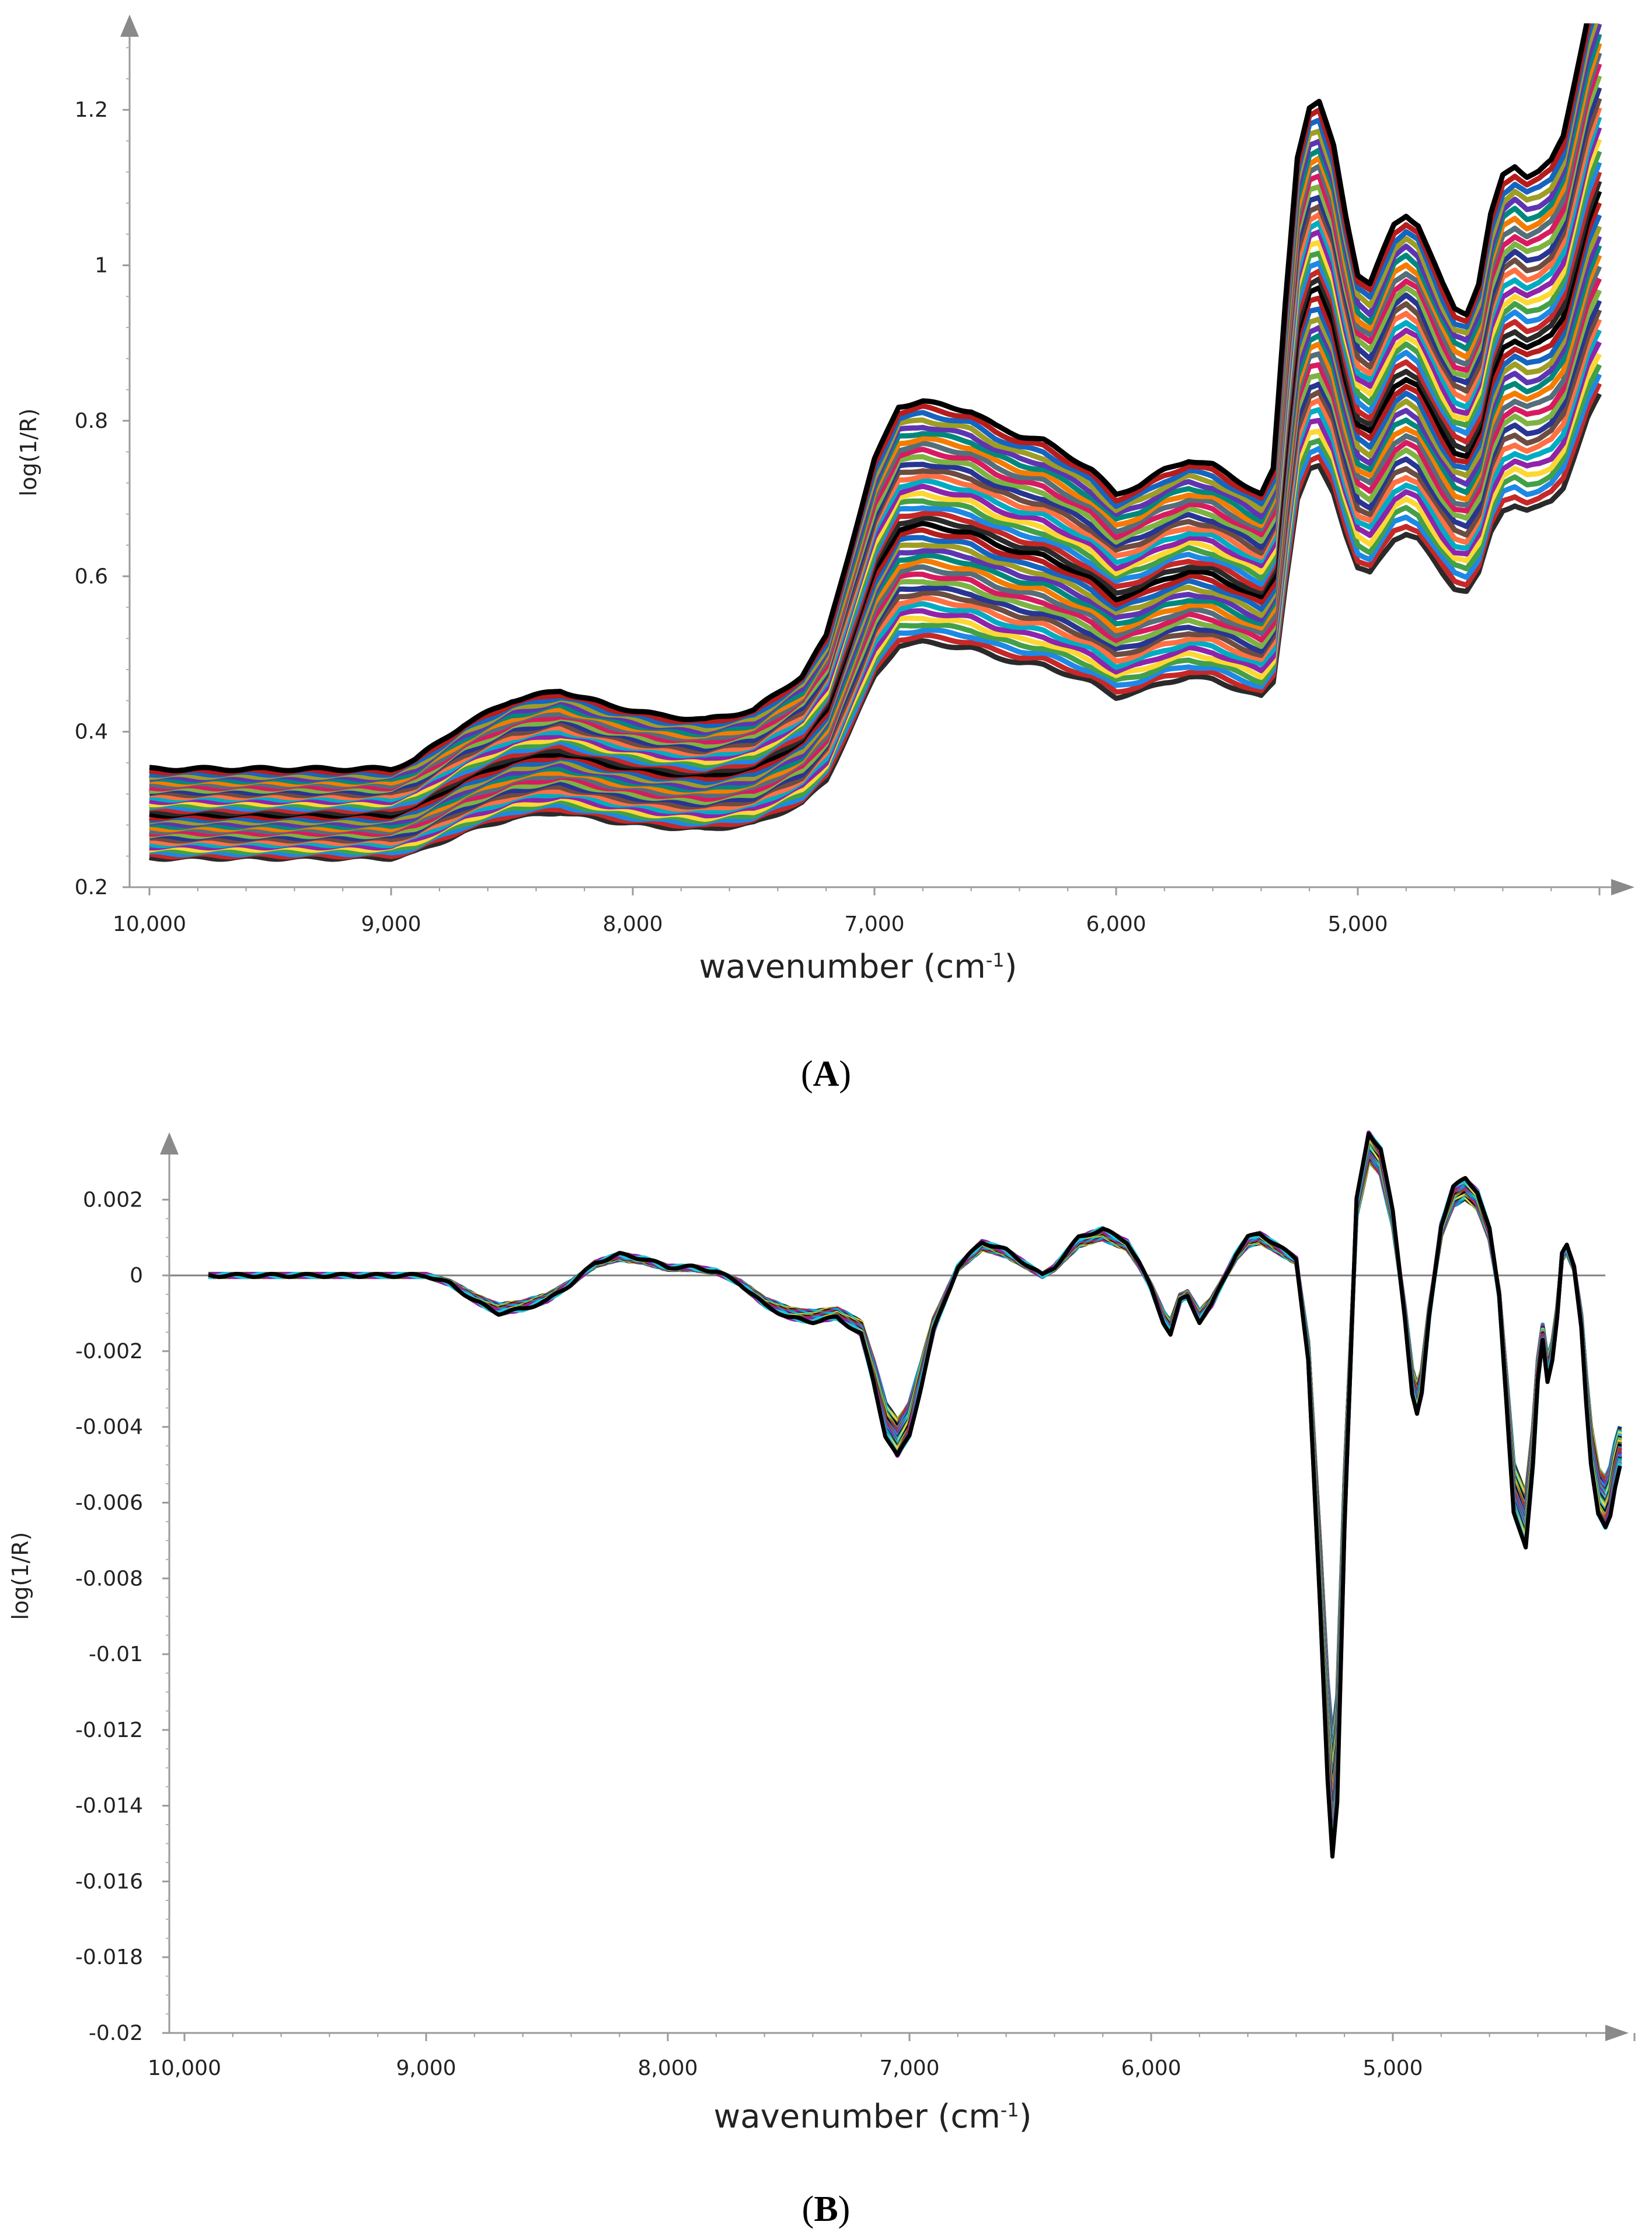 This screenshot has width=1652, height=2239. I want to click on y-tick-label: -0.012, so click(109, 1730).